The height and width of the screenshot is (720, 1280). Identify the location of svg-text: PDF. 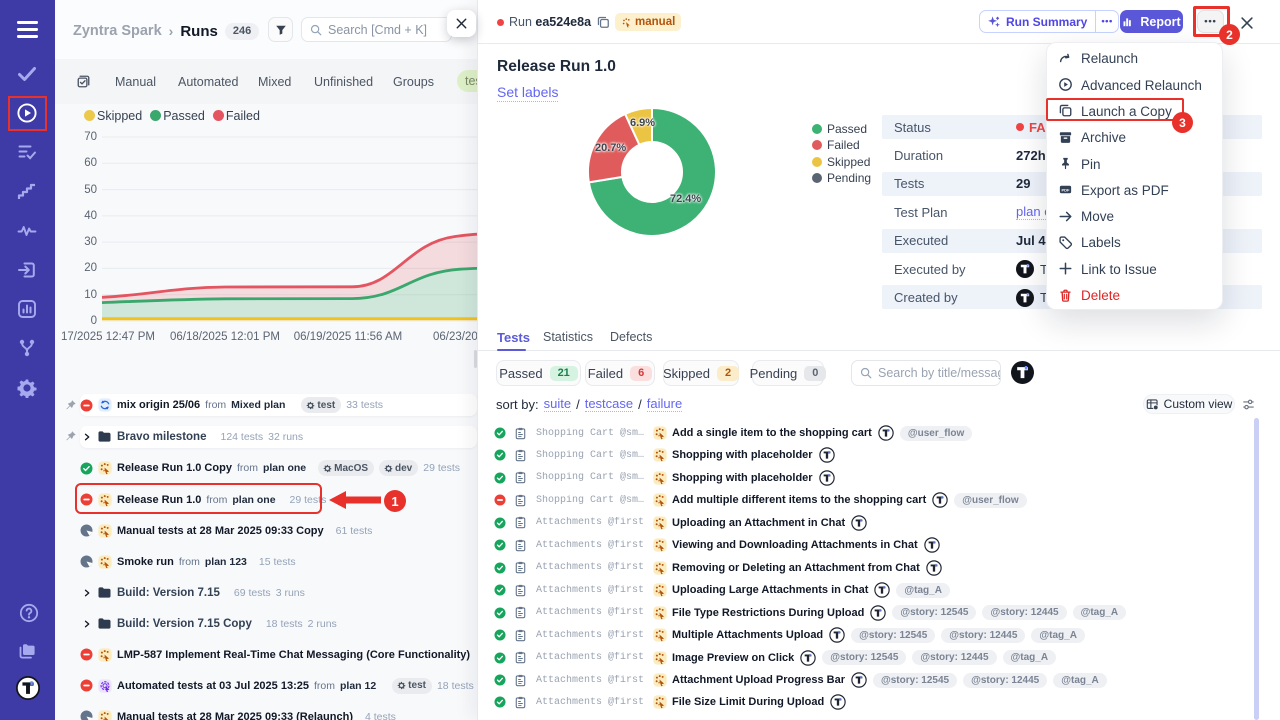
(1065, 190).